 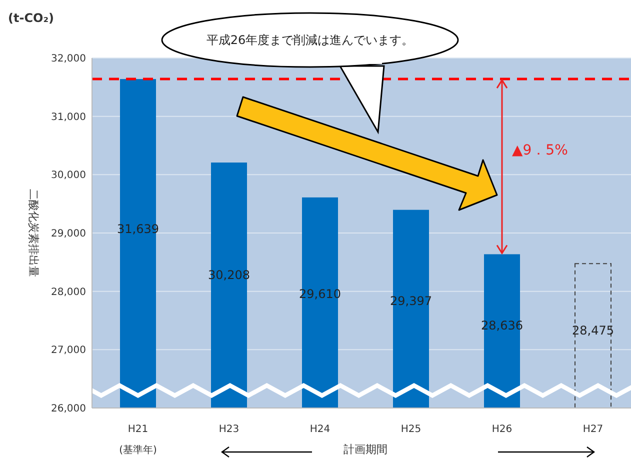 What do you see at coordinates (138, 429) in the screenshot?
I see `x-tick-label: H21` at bounding box center [138, 429].